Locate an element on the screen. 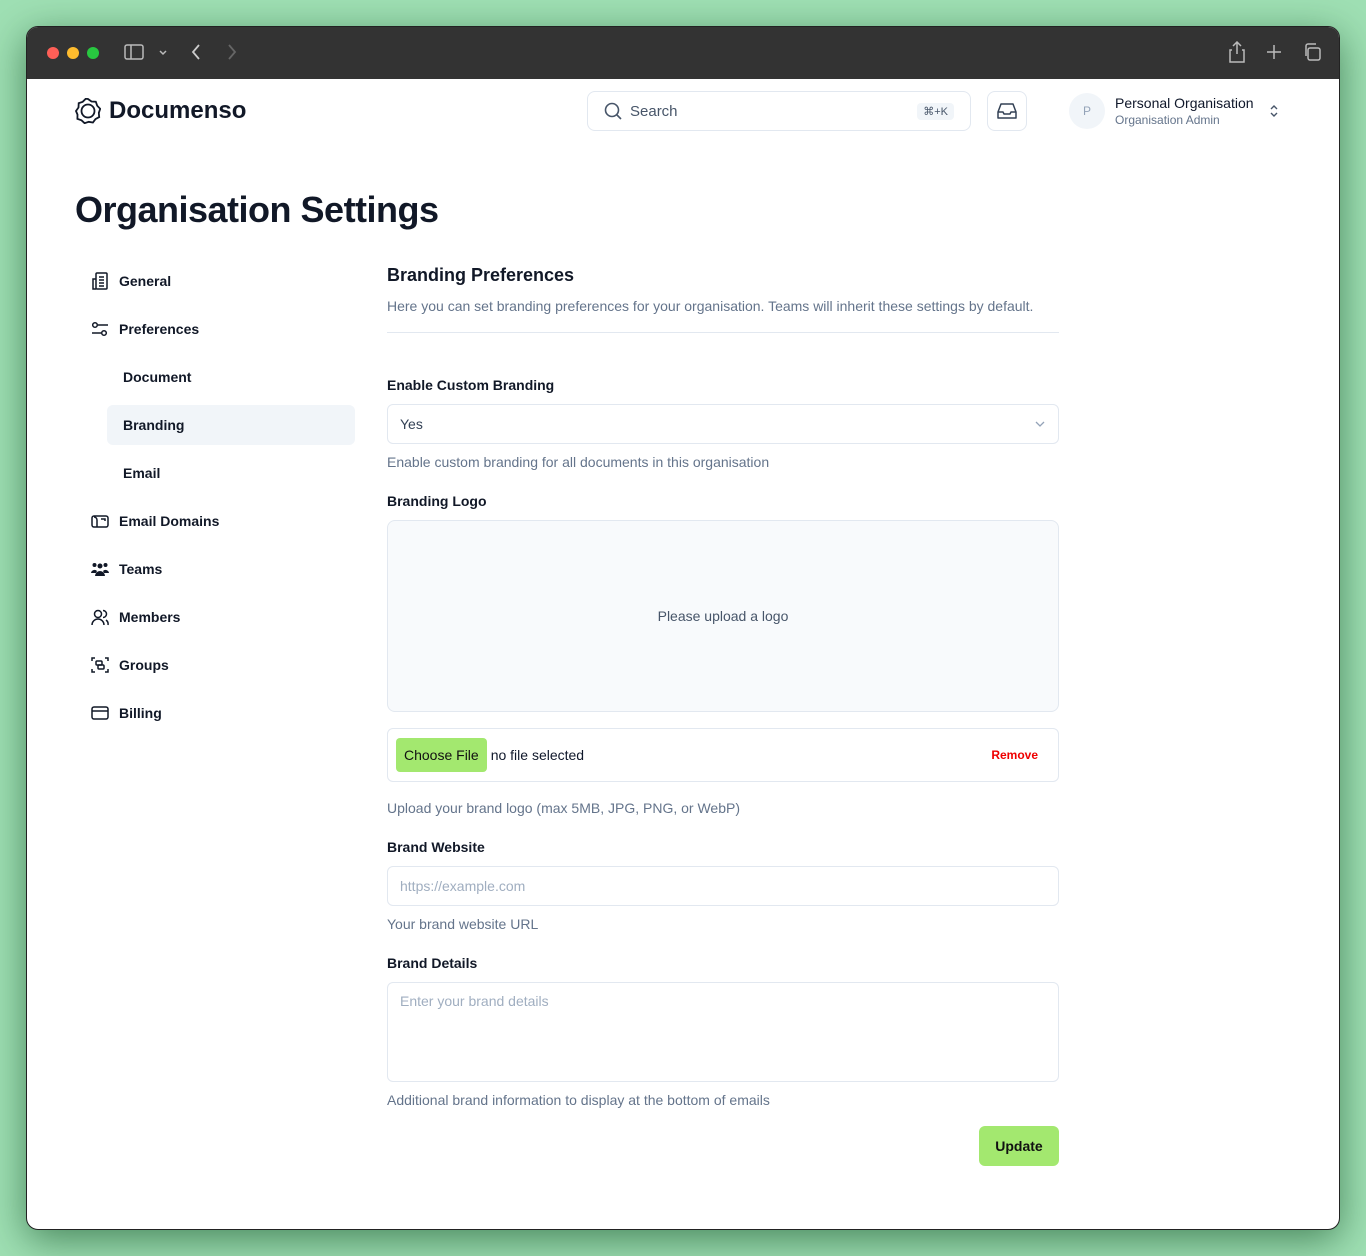 The width and height of the screenshot is (1366, 1256). minimize-window-button is located at coordinates (73, 53).